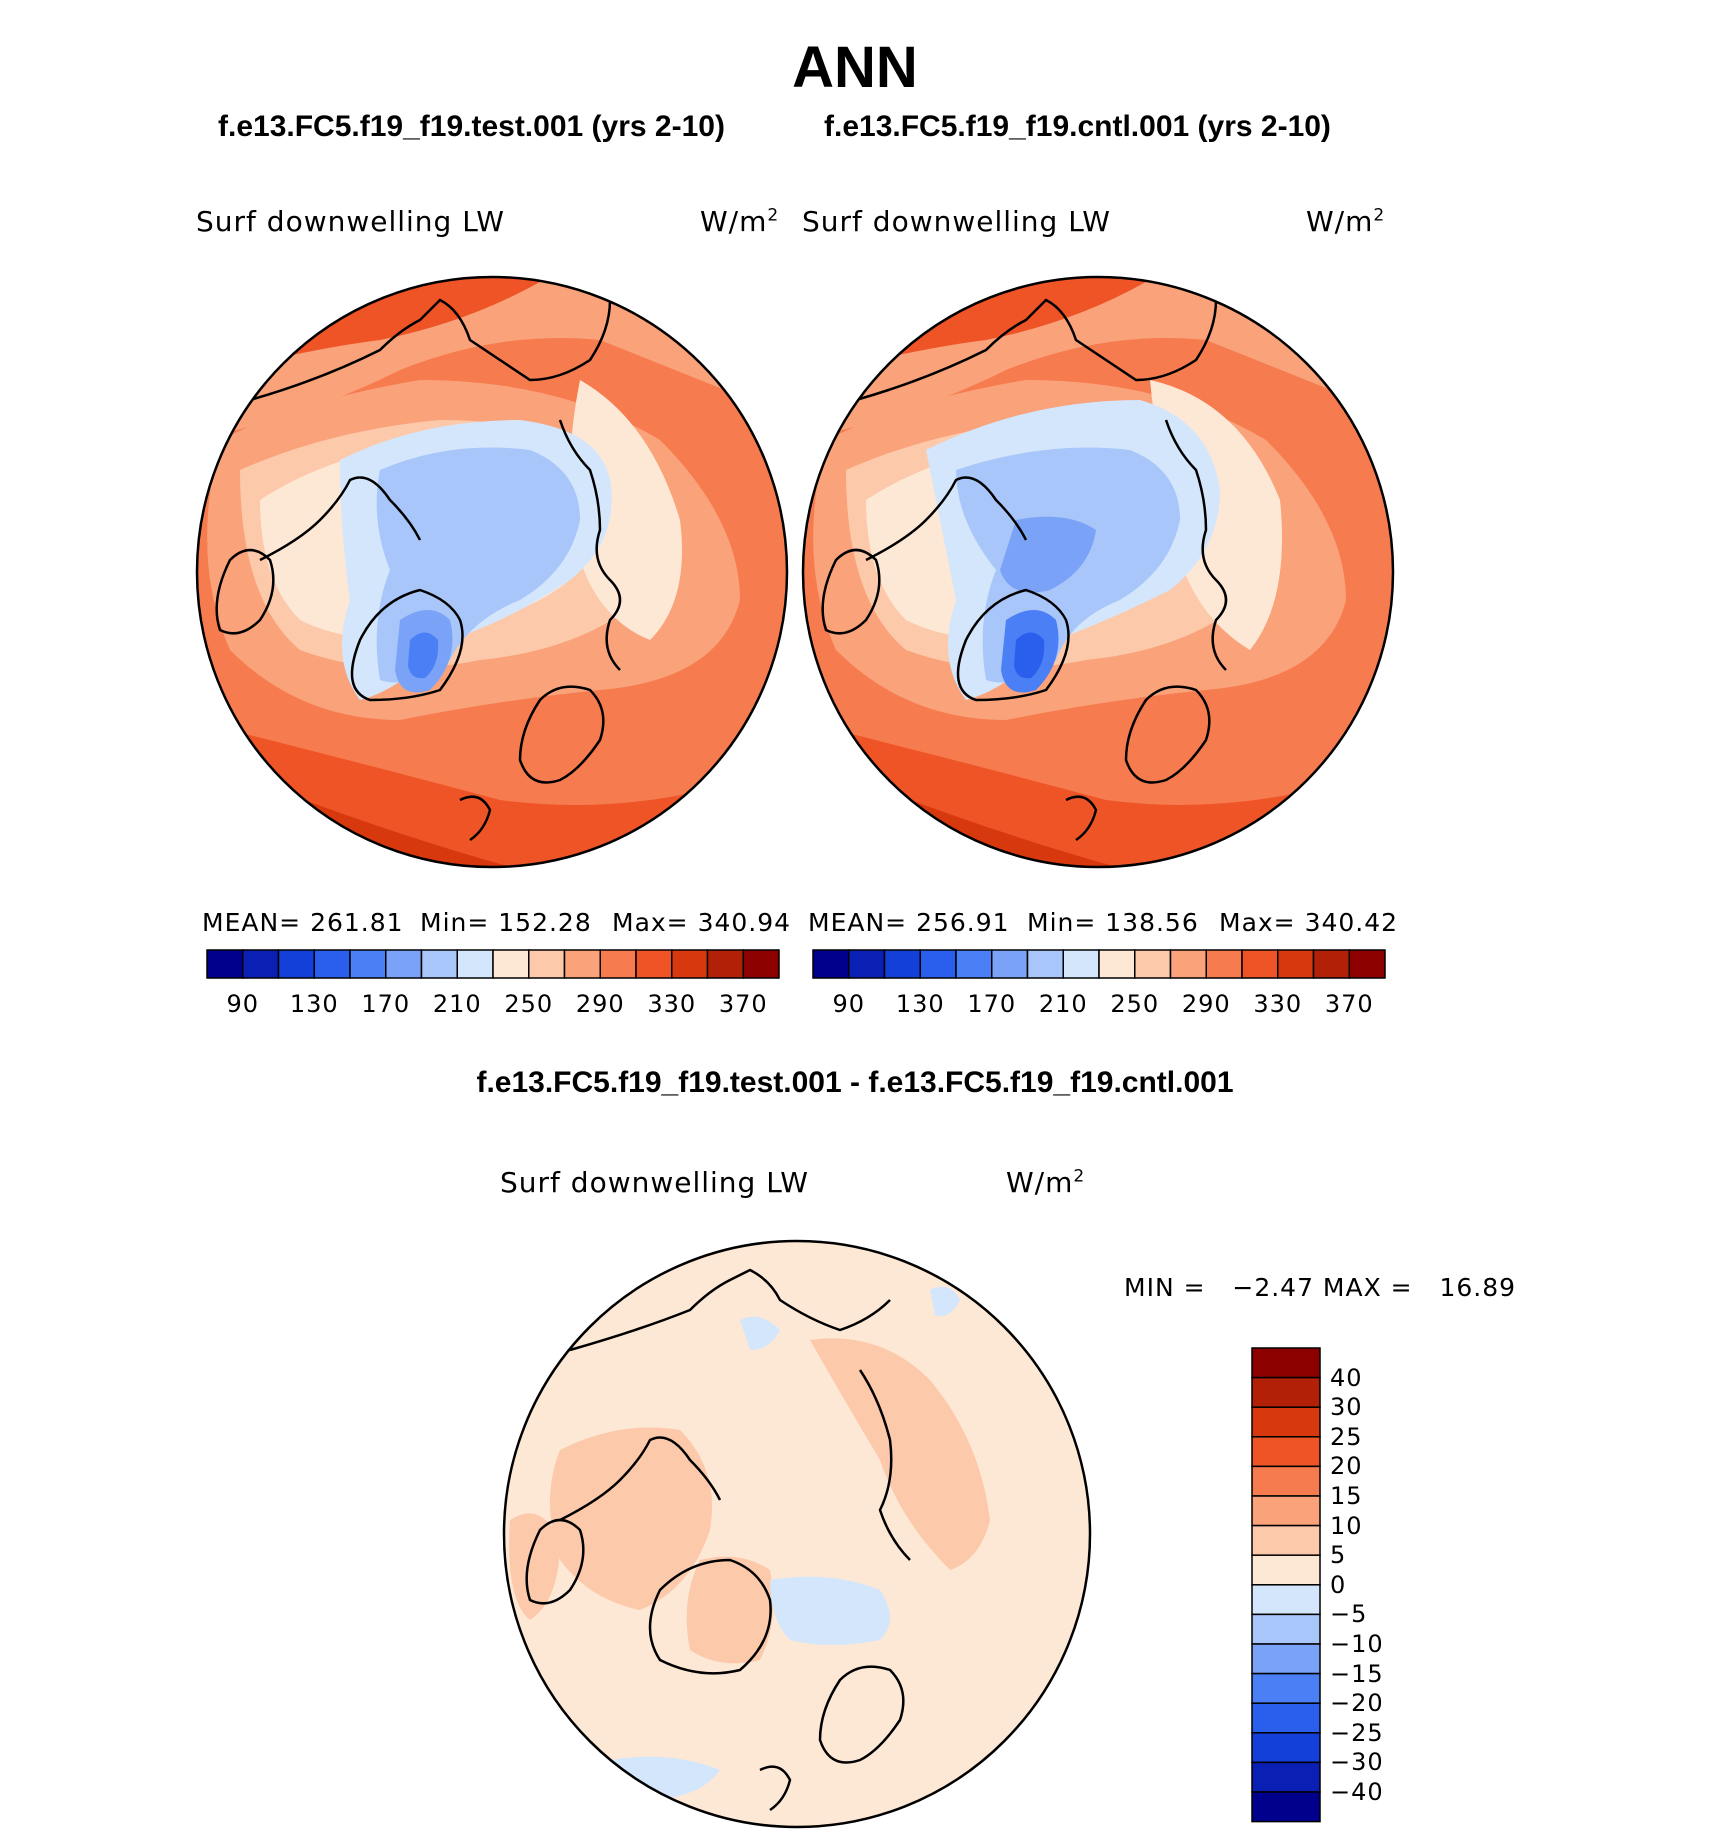 The width and height of the screenshot is (1710, 1840). I want to click on difference-colorbar-tick-label: −5, so click(1349, 1614).